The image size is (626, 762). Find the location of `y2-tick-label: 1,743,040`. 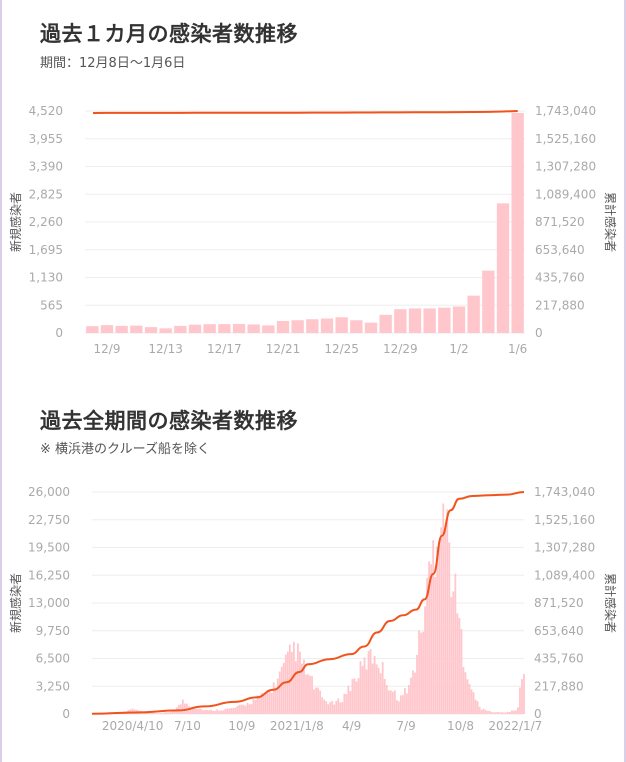

y2-tick-label: 1,743,040 is located at coordinates (564, 492).